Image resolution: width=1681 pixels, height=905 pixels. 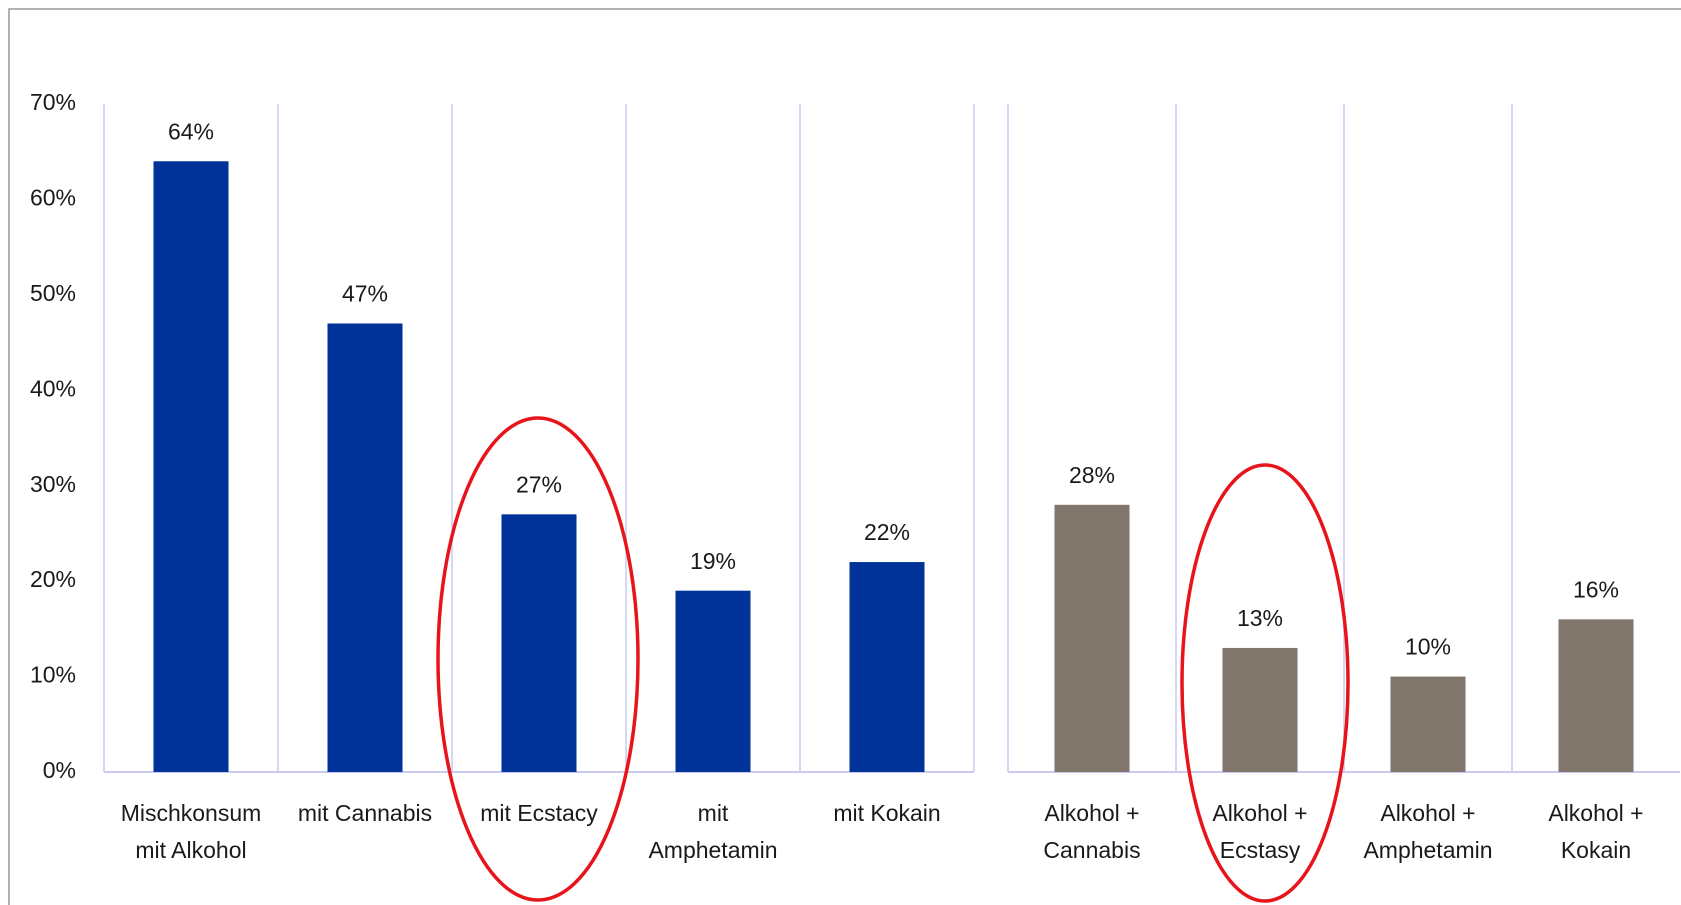 I want to click on value-label: 28%, so click(x=1092, y=475).